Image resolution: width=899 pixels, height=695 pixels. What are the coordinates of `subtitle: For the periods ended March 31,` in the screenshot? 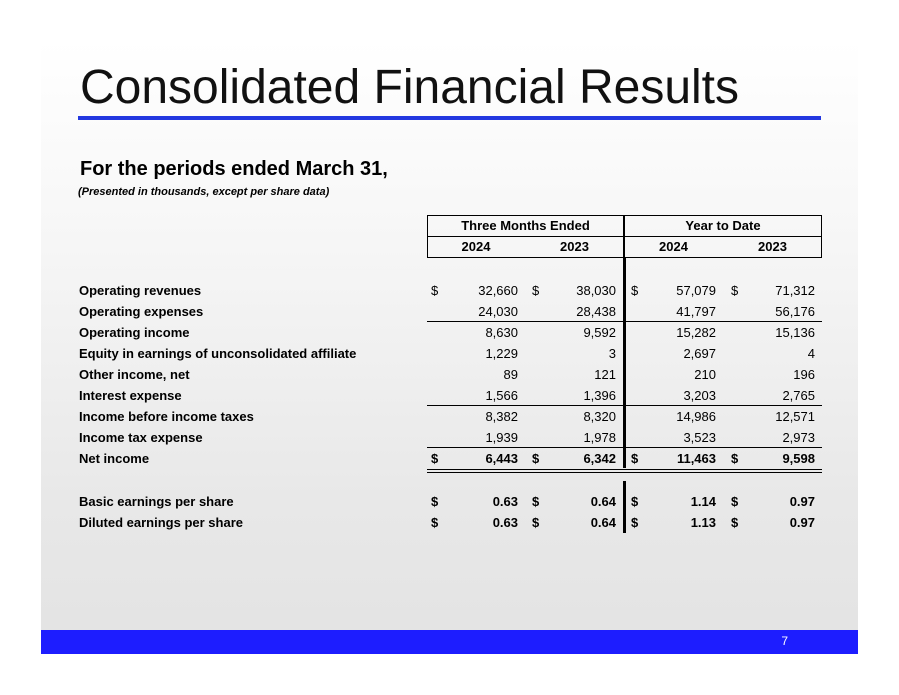 It's located at (234, 169).